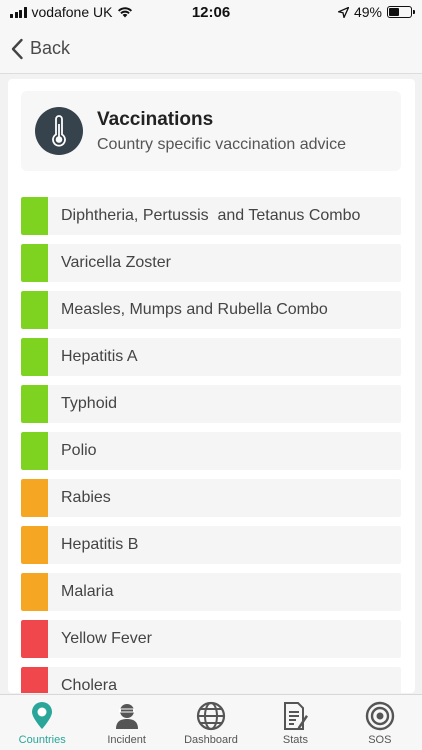 This screenshot has width=422, height=750. Describe the element at coordinates (42, 740) in the screenshot. I see `tab-label: Countries` at that location.